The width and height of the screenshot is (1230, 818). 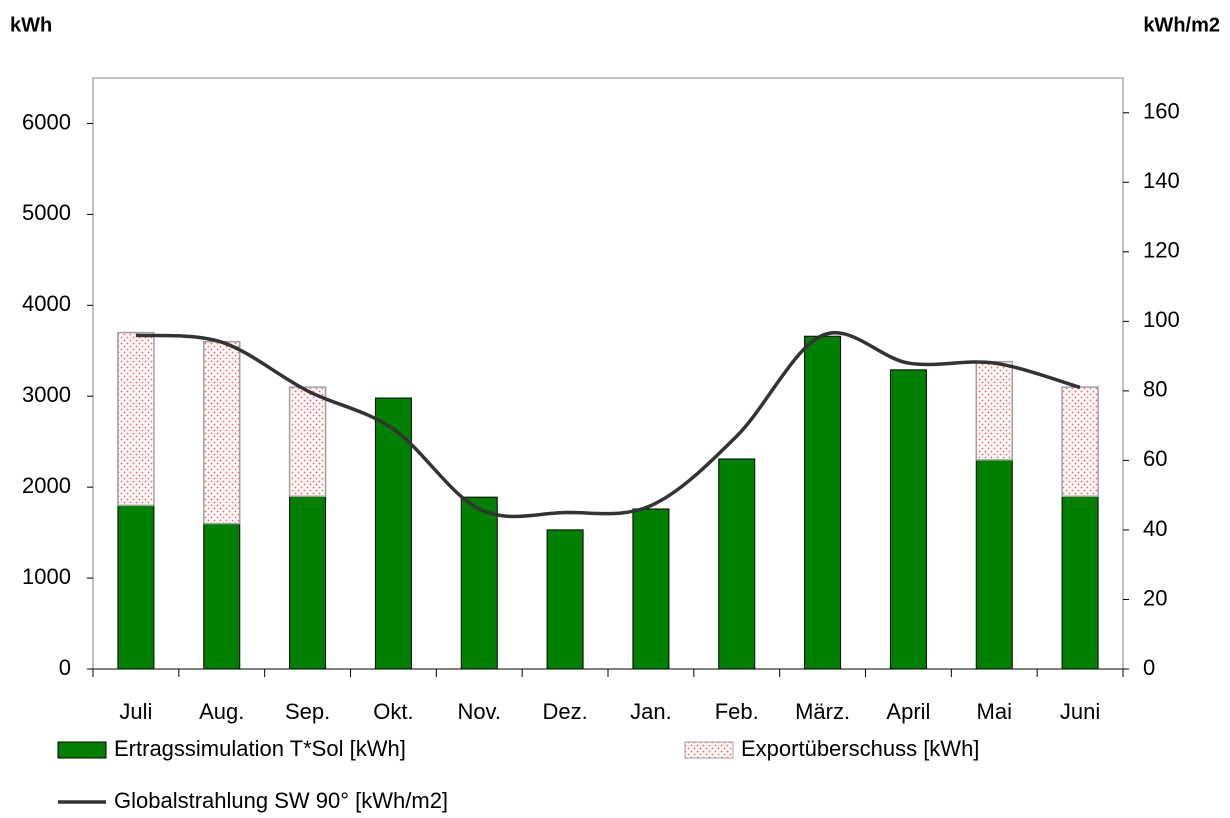 I want to click on x-tick-label: Dez., so click(x=564, y=711).